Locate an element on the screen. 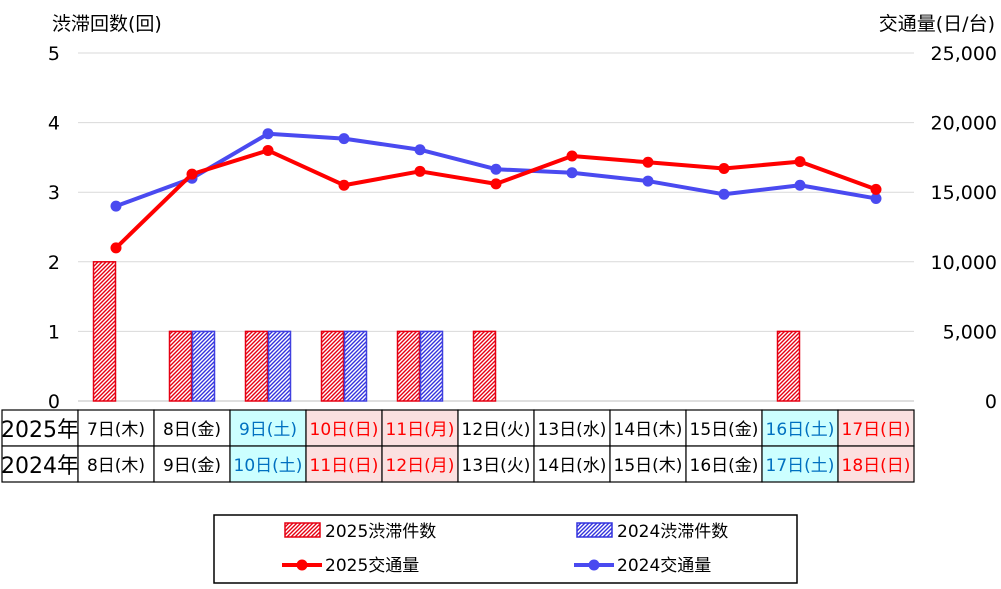 The height and width of the screenshot is (589, 1001). legend-label-bar-2025: 2025渋滞件数 is located at coordinates (380, 532).